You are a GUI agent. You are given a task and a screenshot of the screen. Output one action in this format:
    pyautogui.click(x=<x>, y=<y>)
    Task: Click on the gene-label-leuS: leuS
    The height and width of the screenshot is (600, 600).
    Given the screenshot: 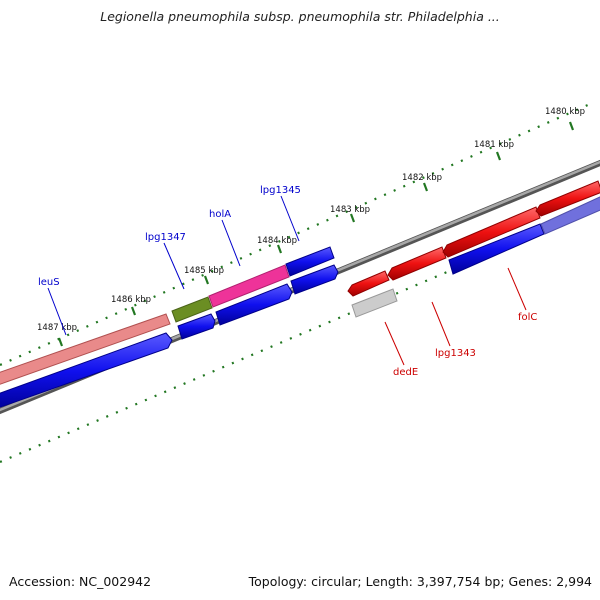 What is the action you would take?
    pyautogui.click(x=49, y=282)
    